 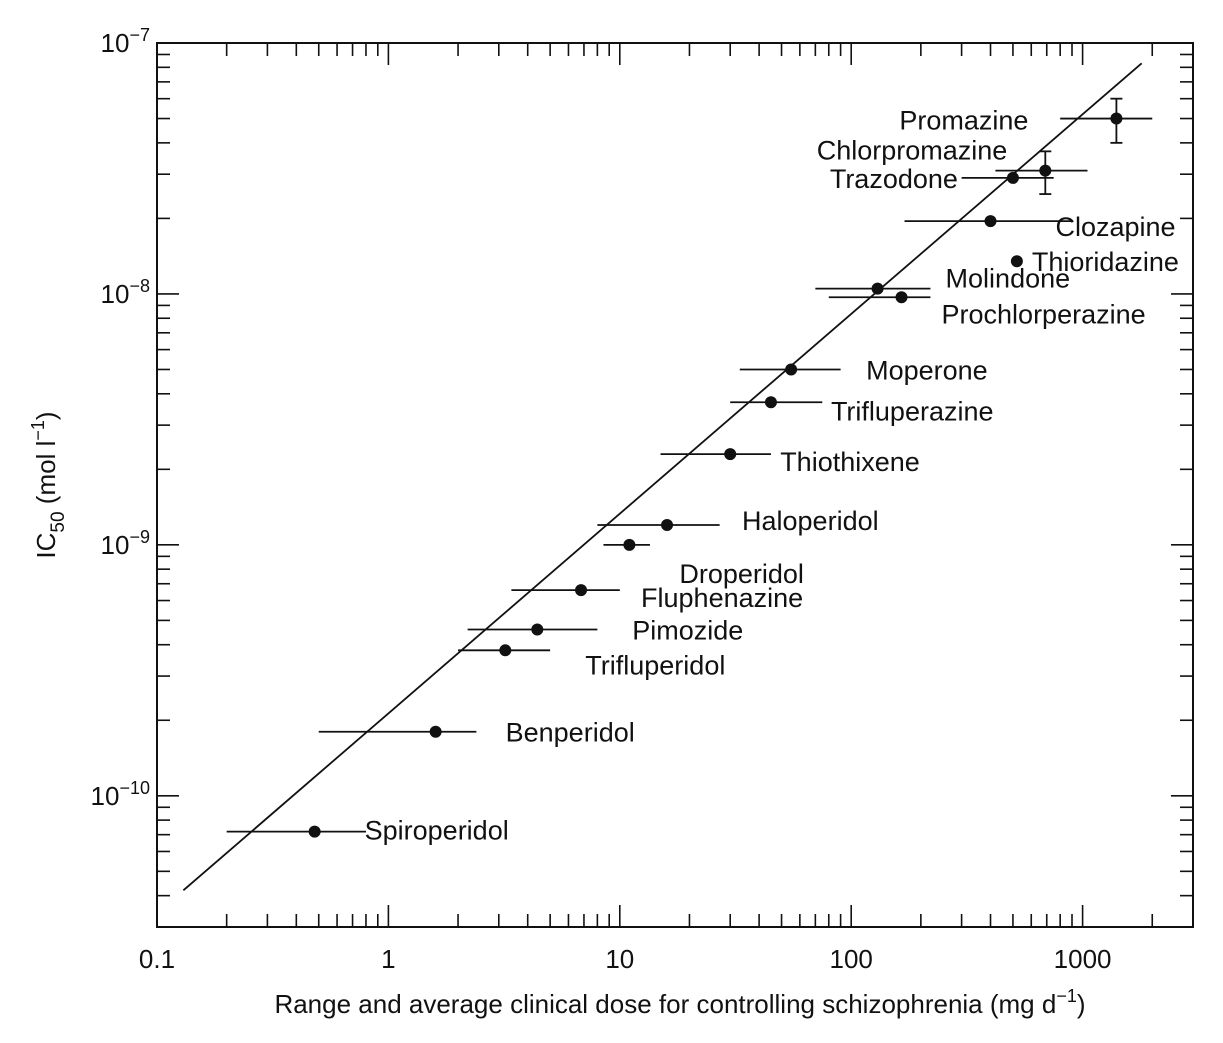 What do you see at coordinates (1105, 262) in the screenshot?
I see `label-thioridazine: Thioridazine` at bounding box center [1105, 262].